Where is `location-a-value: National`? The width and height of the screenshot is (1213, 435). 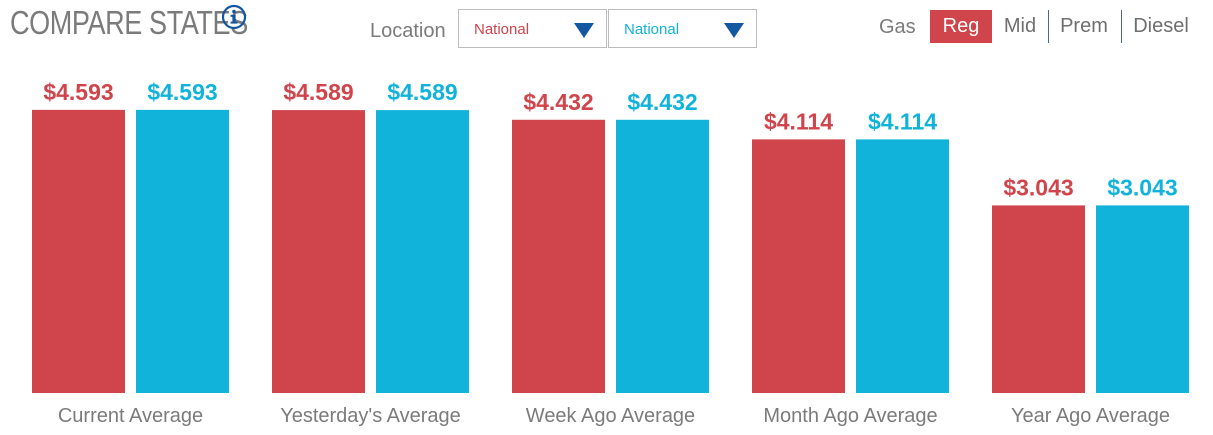 location-a-value: National is located at coordinates (502, 29).